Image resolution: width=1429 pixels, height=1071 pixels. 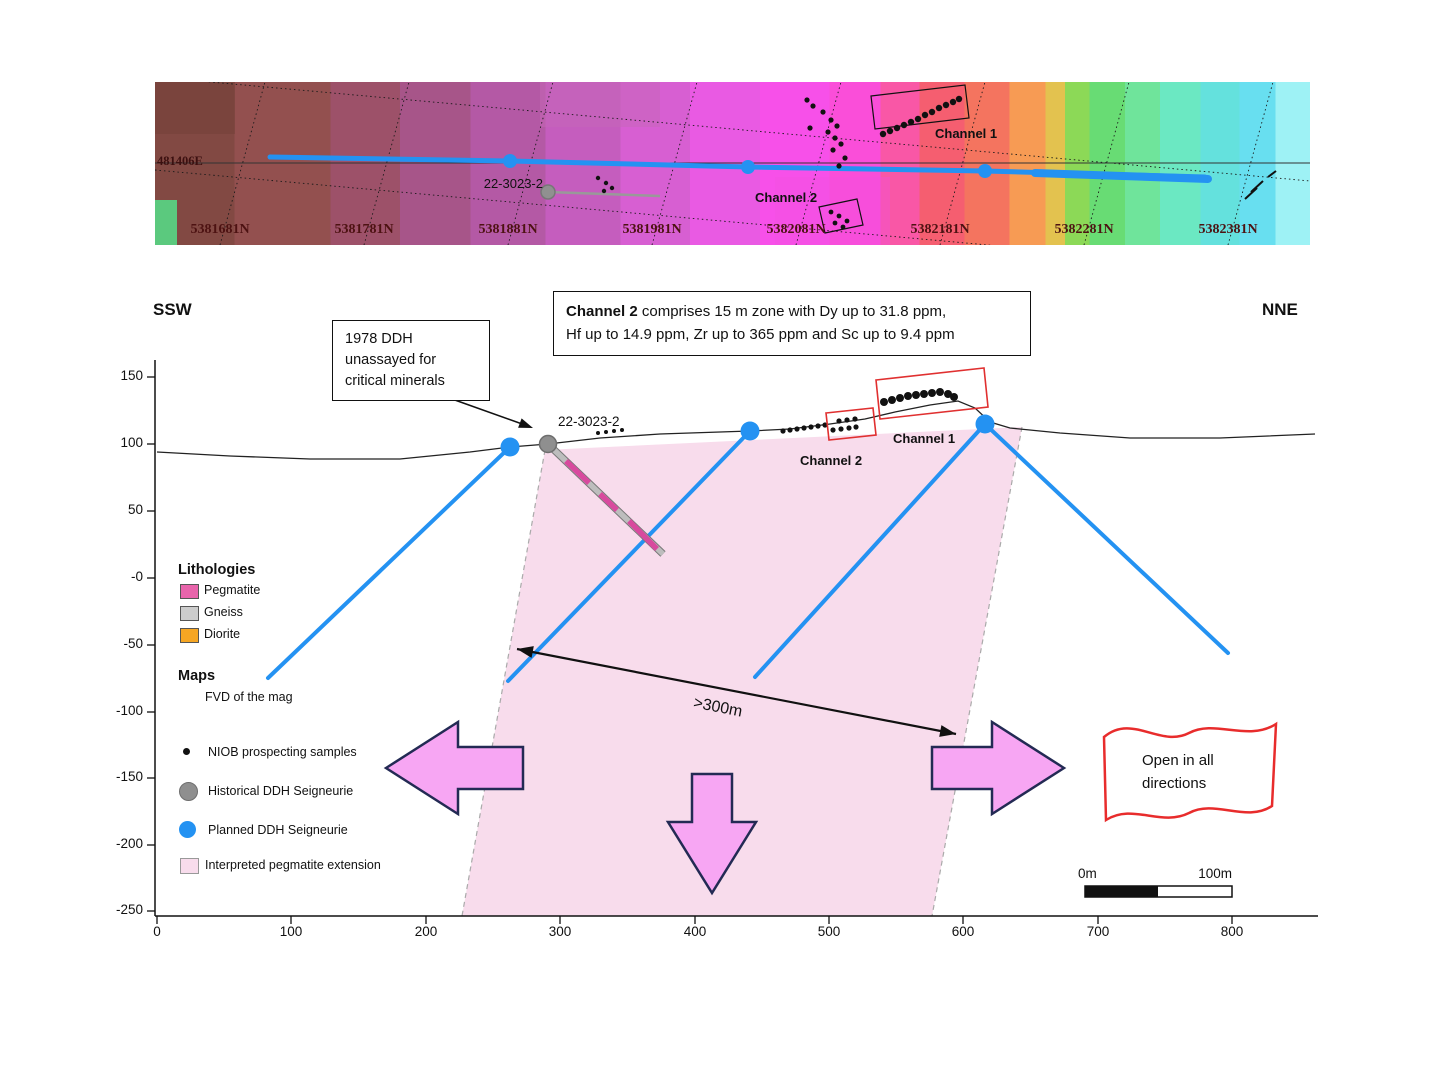 What do you see at coordinates (282, 752) in the screenshot?
I see `legend-niob-label: NIOB prospecting samples` at bounding box center [282, 752].